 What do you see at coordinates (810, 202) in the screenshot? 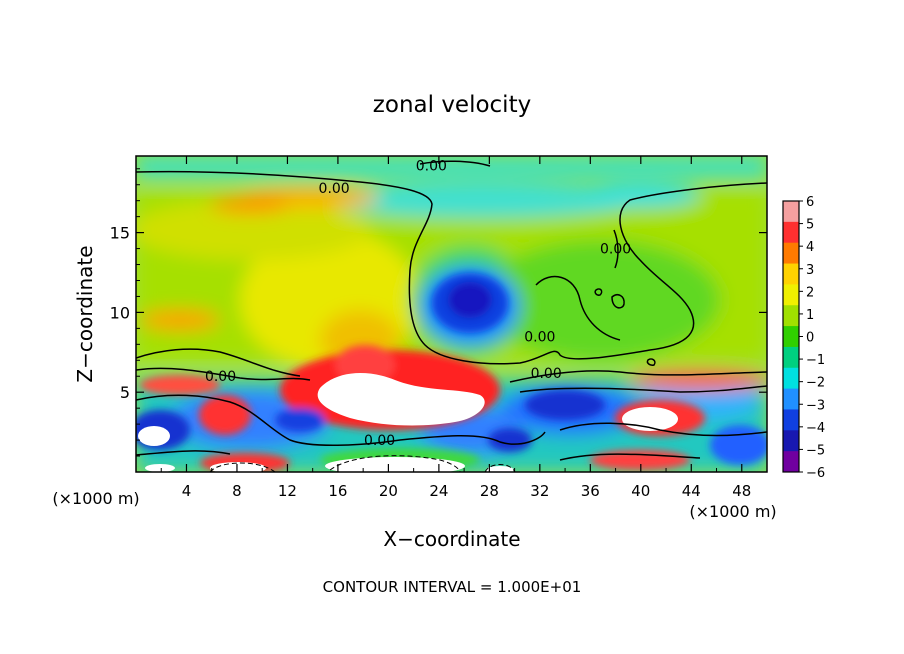
I see `colorbar-label: 6` at bounding box center [810, 202].